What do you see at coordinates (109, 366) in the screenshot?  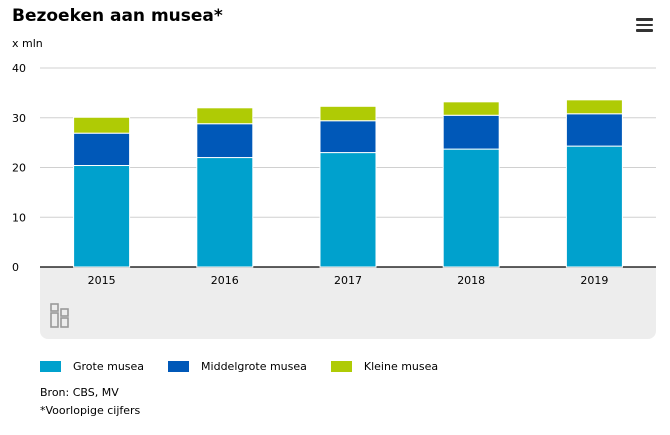 I see `legend-label: Grote musea` at bounding box center [109, 366].